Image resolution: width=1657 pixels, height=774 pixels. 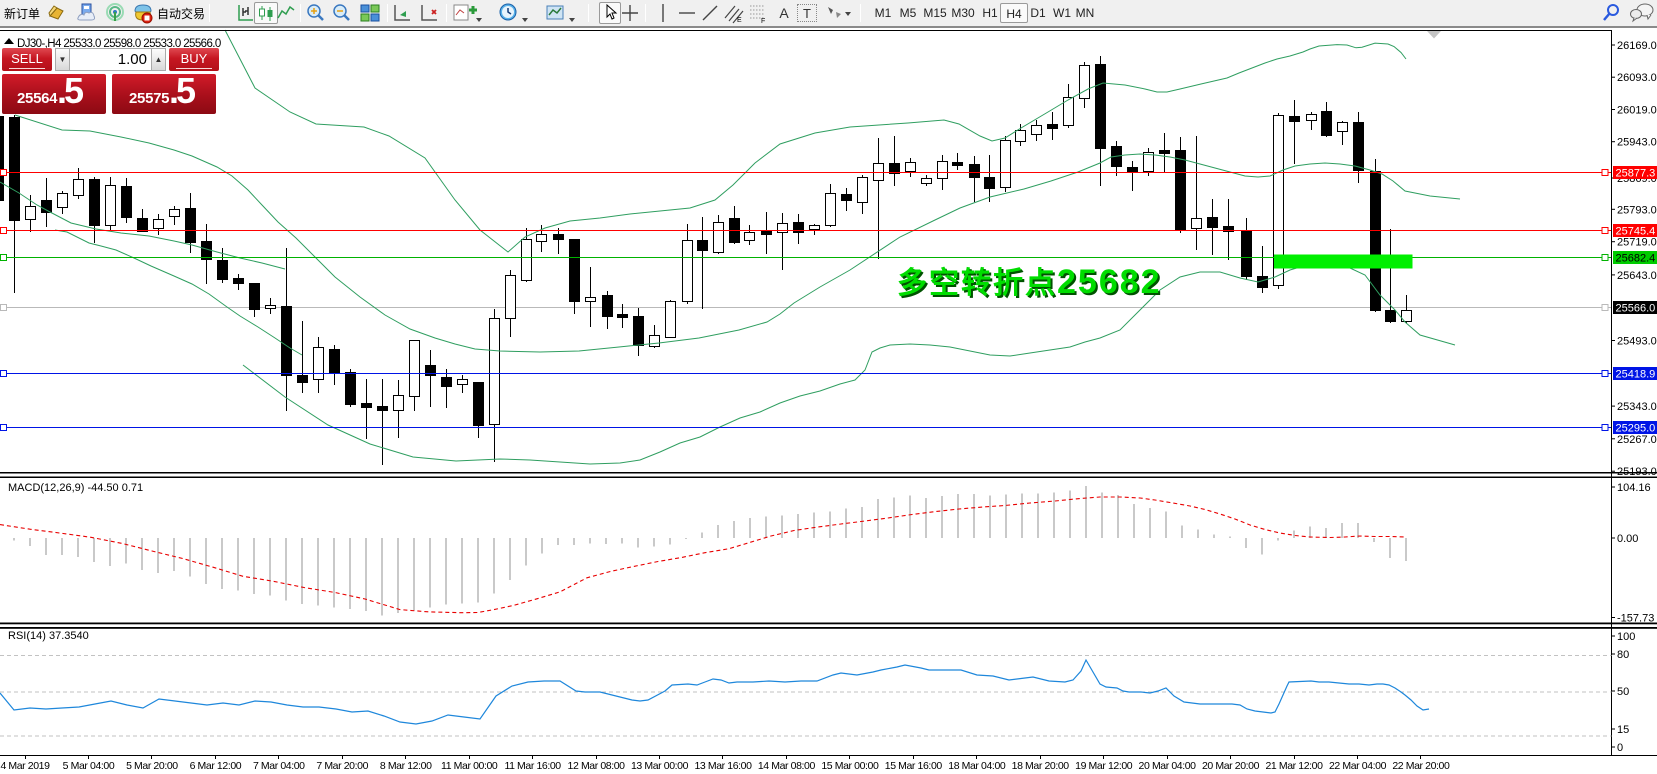 I want to click on svg-text: 25418.9, so click(x=1636, y=375).